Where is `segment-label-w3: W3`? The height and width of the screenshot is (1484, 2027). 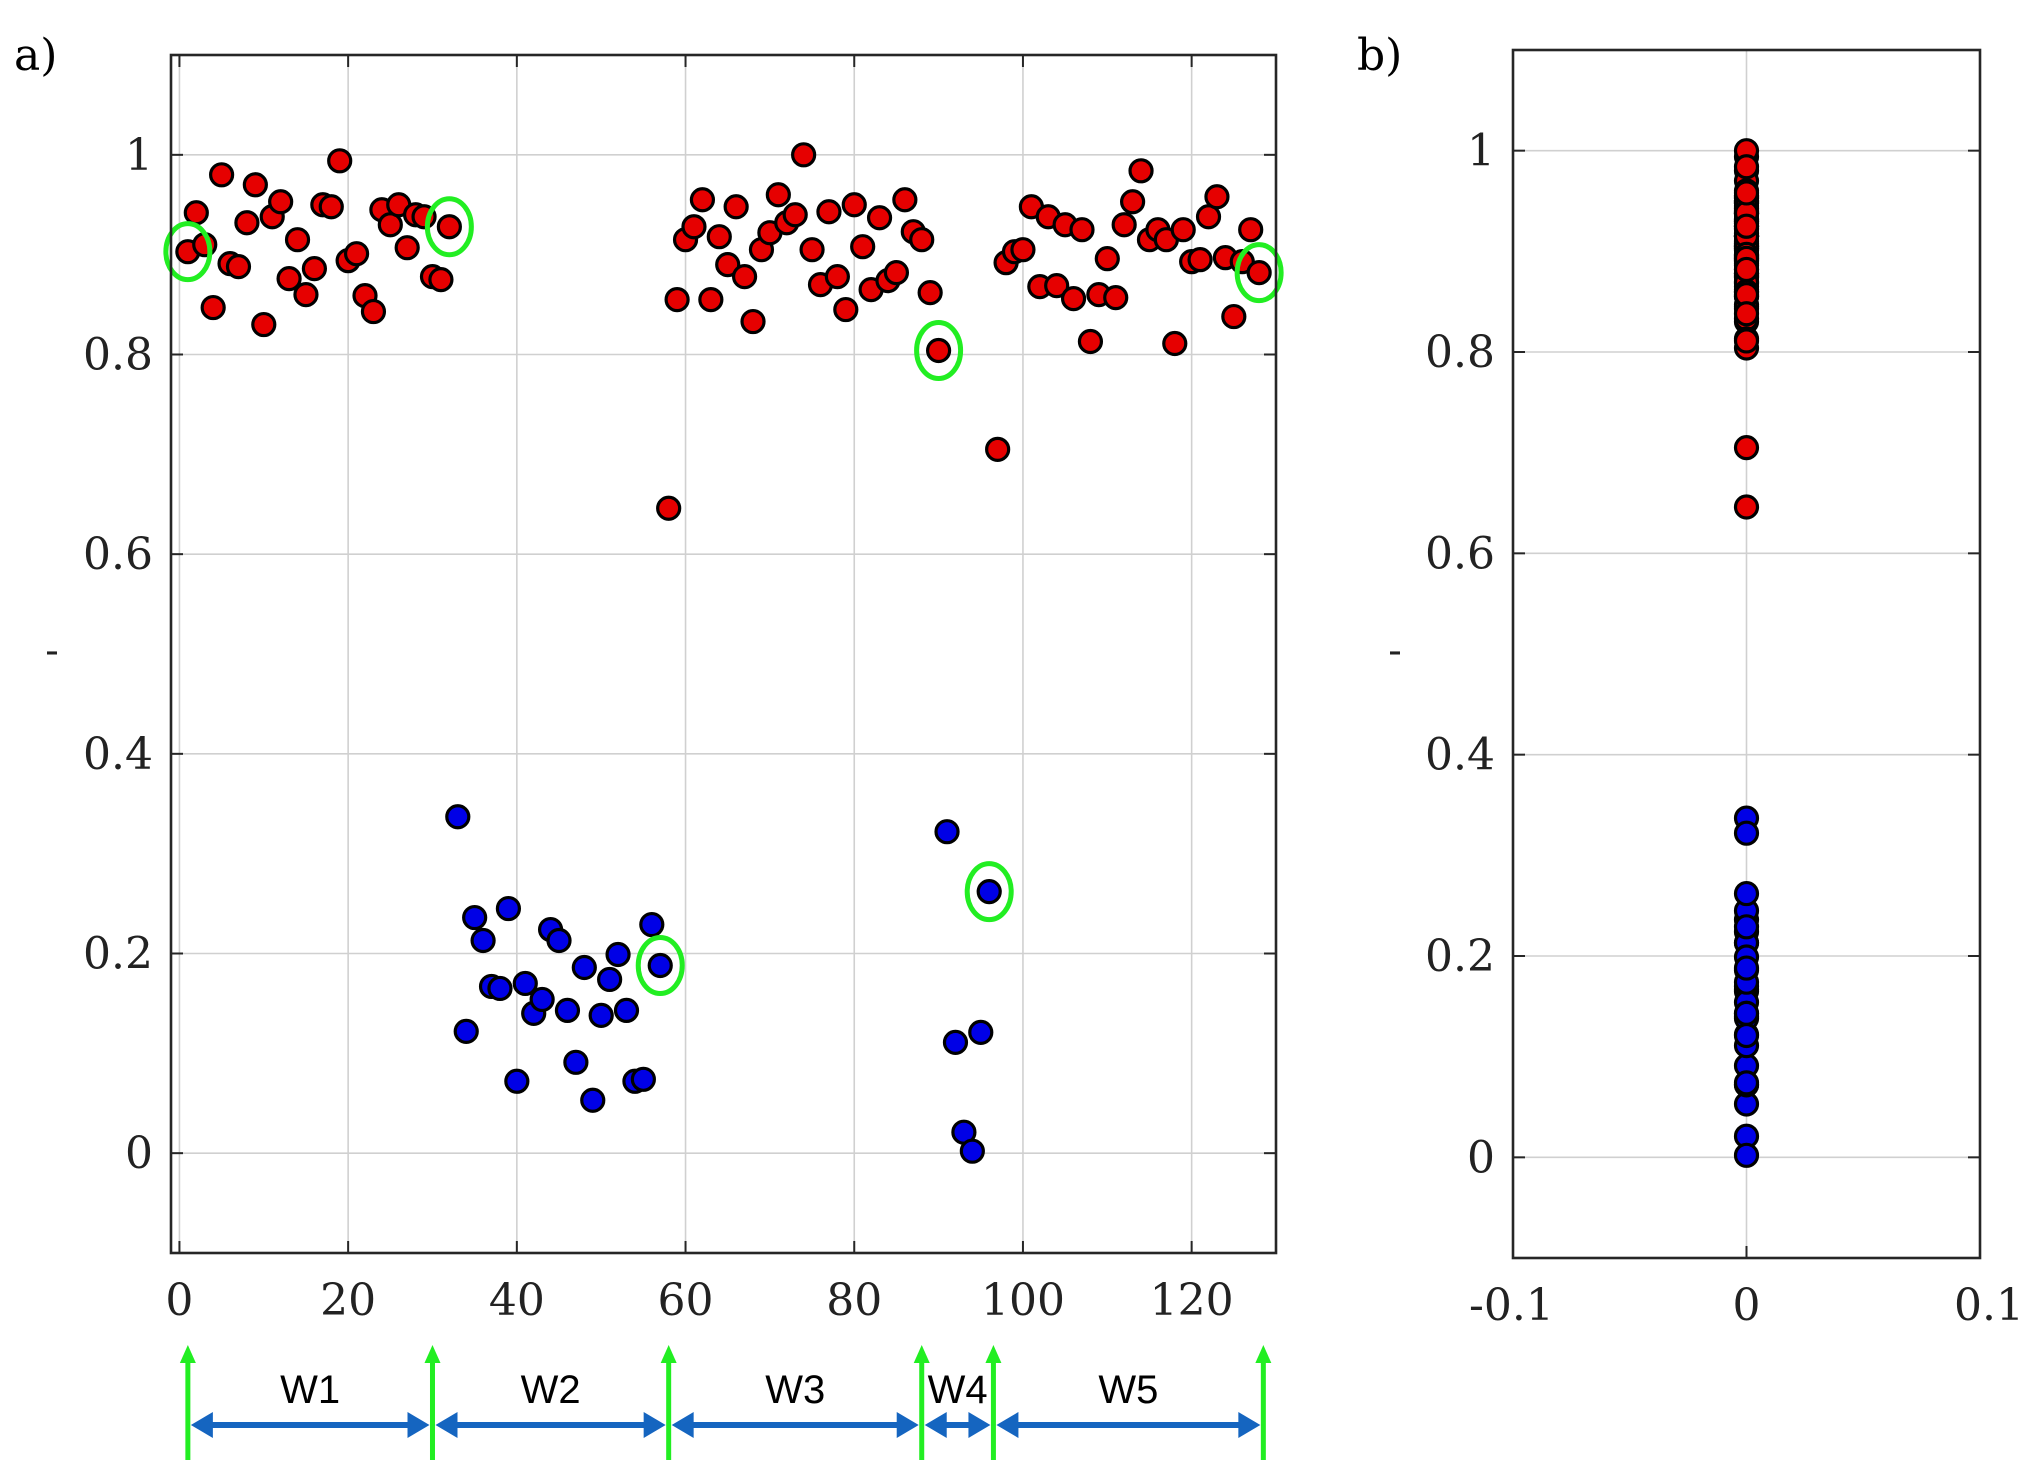
segment-label-w3: W3 is located at coordinates (795, 1390).